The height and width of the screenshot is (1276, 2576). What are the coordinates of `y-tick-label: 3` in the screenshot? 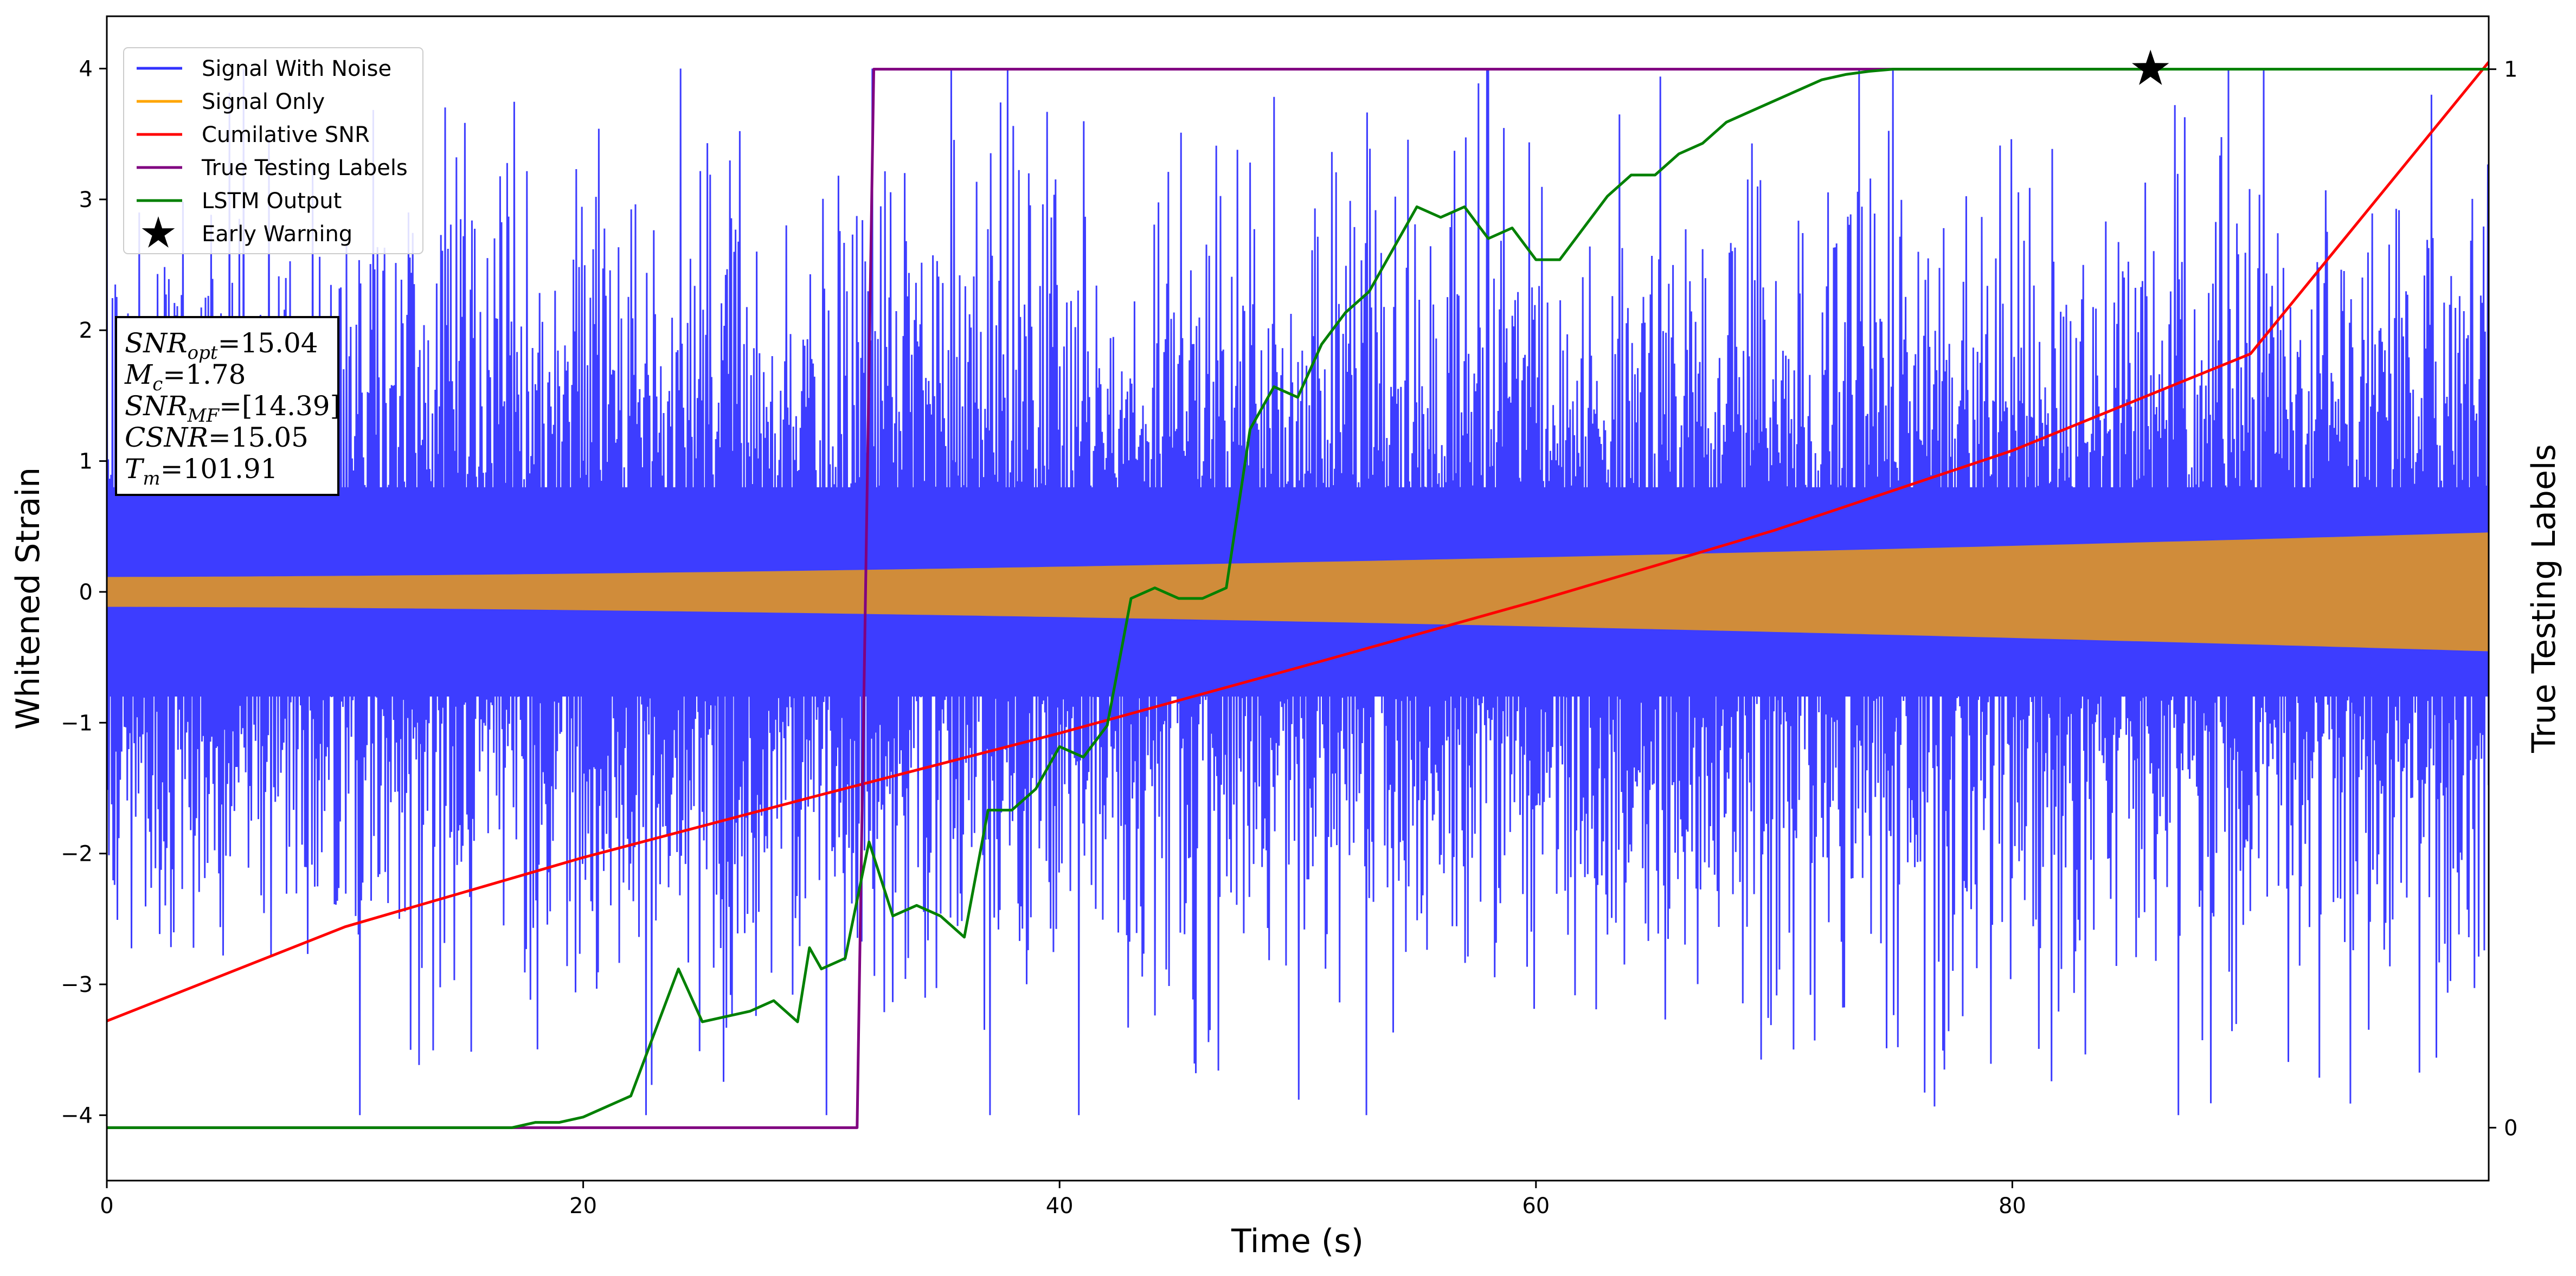 It's located at (86, 200).